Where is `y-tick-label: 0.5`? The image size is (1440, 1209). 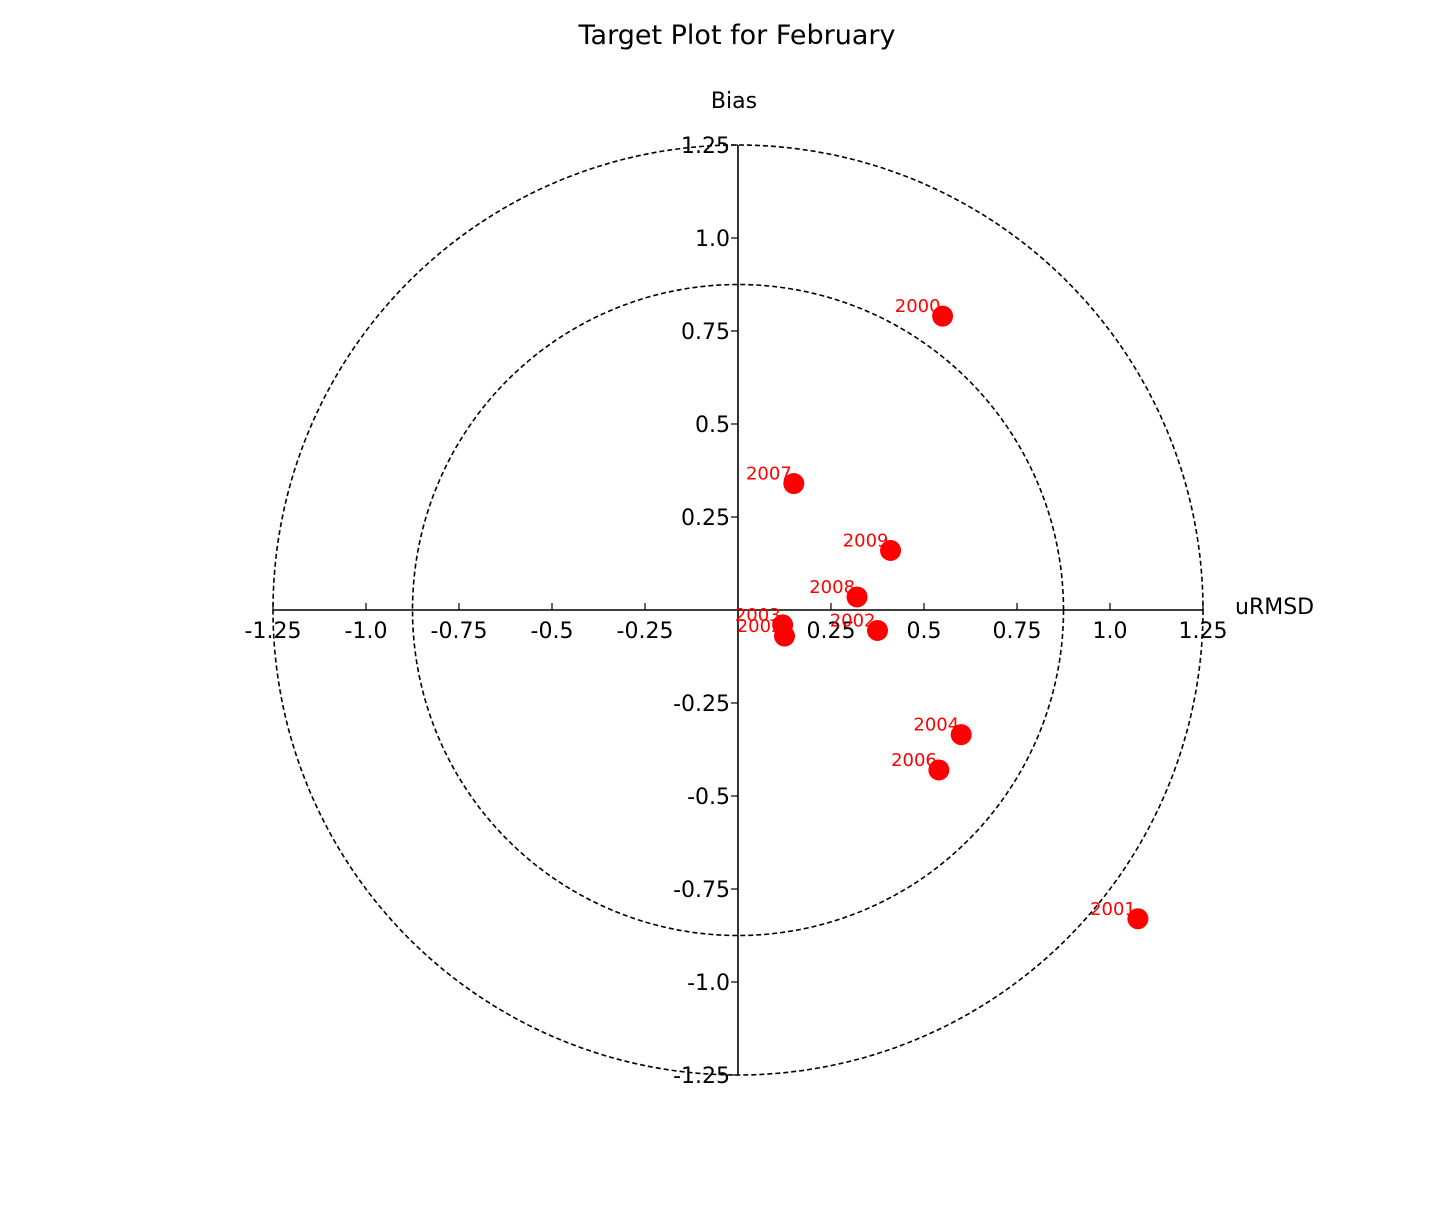 y-tick-label: 0.5 is located at coordinates (712, 425).